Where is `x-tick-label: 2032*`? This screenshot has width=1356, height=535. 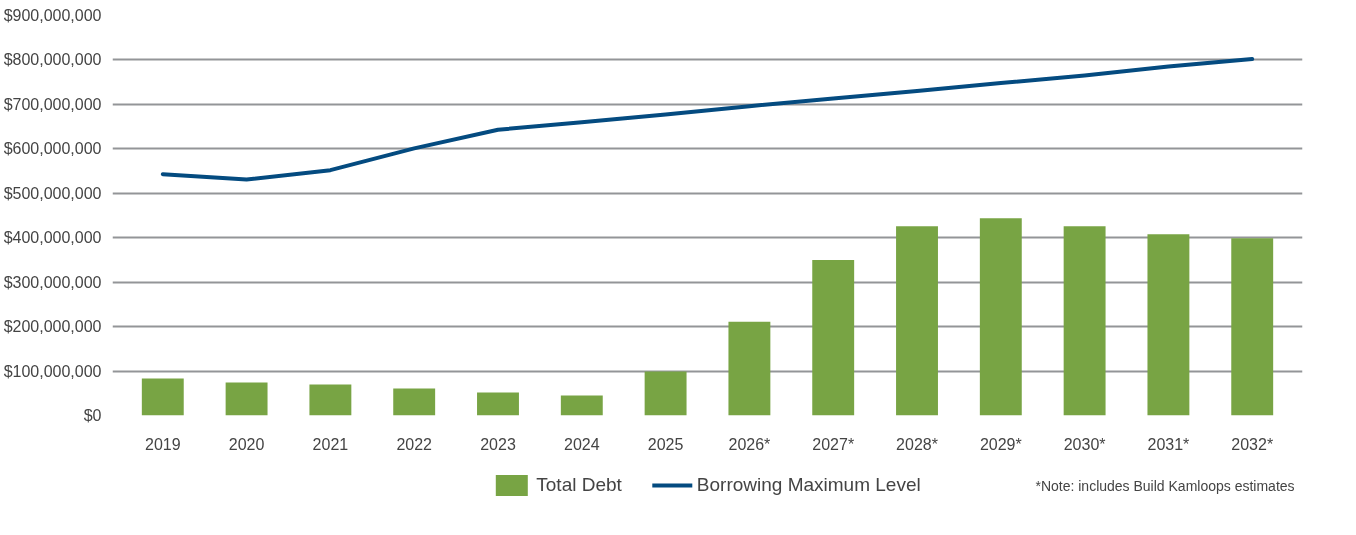 x-tick-label: 2032* is located at coordinates (1252, 444).